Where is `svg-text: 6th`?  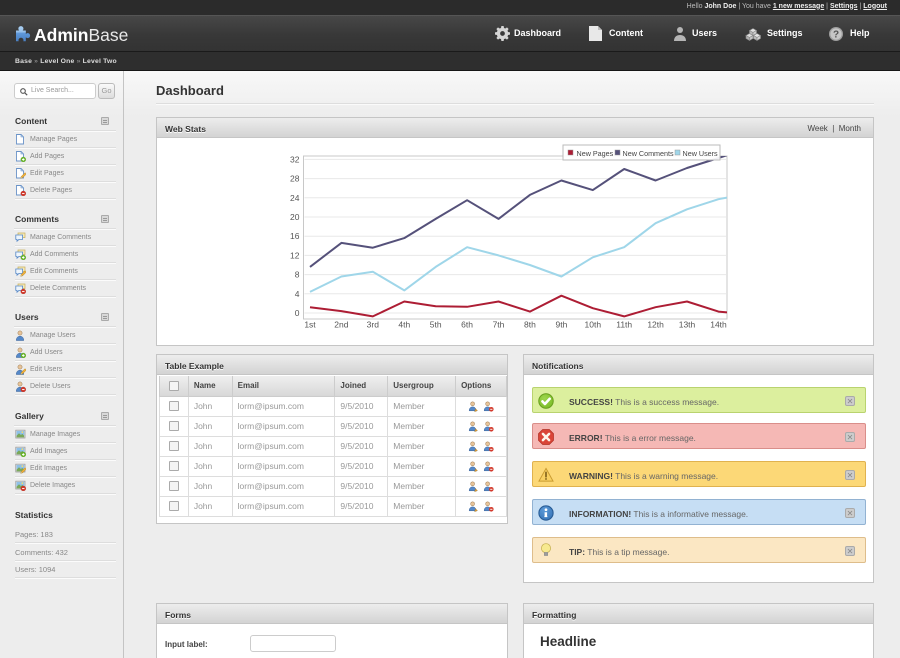
svg-text: 6th is located at coordinates (467, 325).